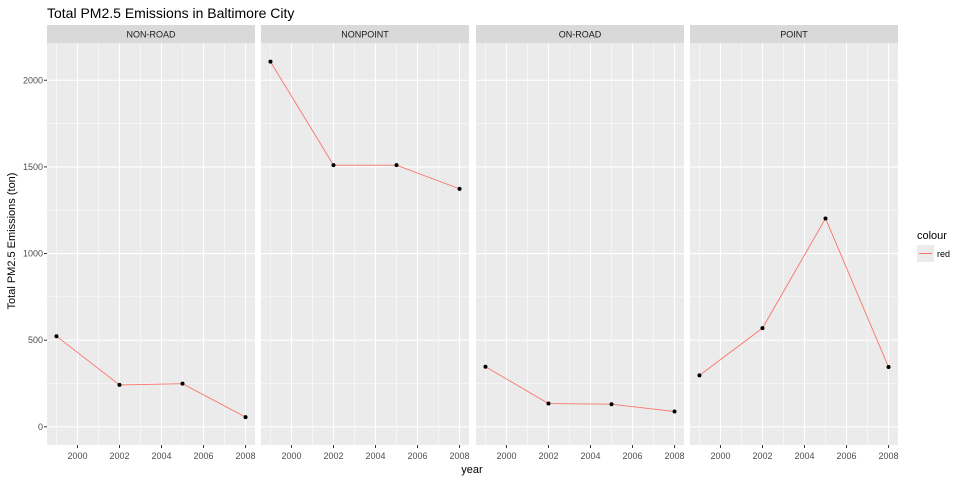 This screenshot has width=960, height=480. Describe the element at coordinates (12, 241) in the screenshot. I see `y-axis-title: Total PM2.5 Emissions (ton)` at that location.